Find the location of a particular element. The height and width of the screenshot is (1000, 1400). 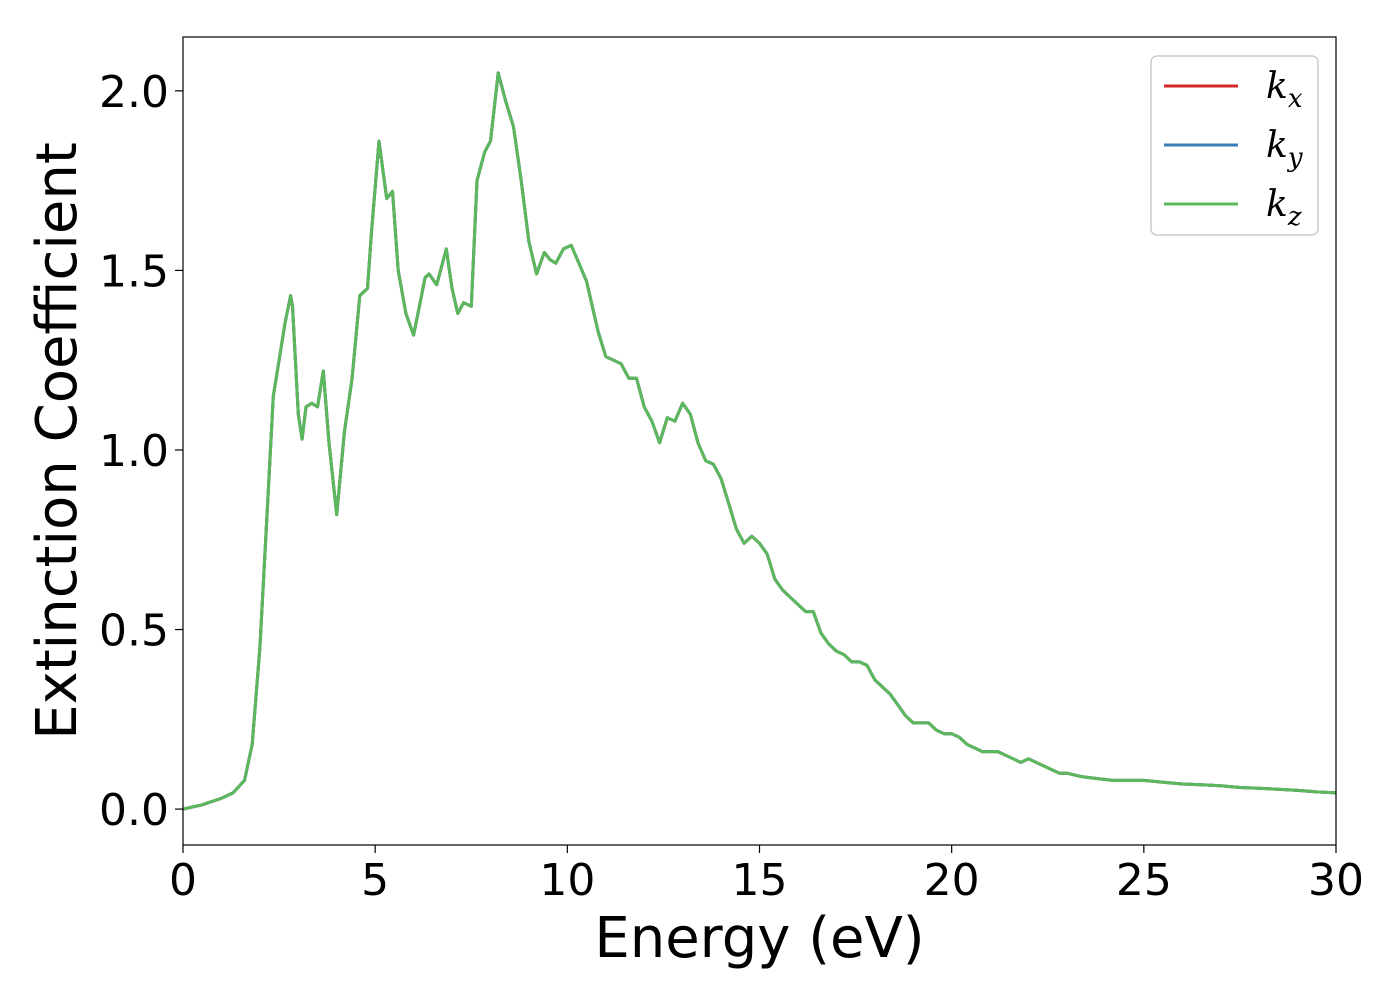

y-tick-label: 1.0 is located at coordinates (134, 451).